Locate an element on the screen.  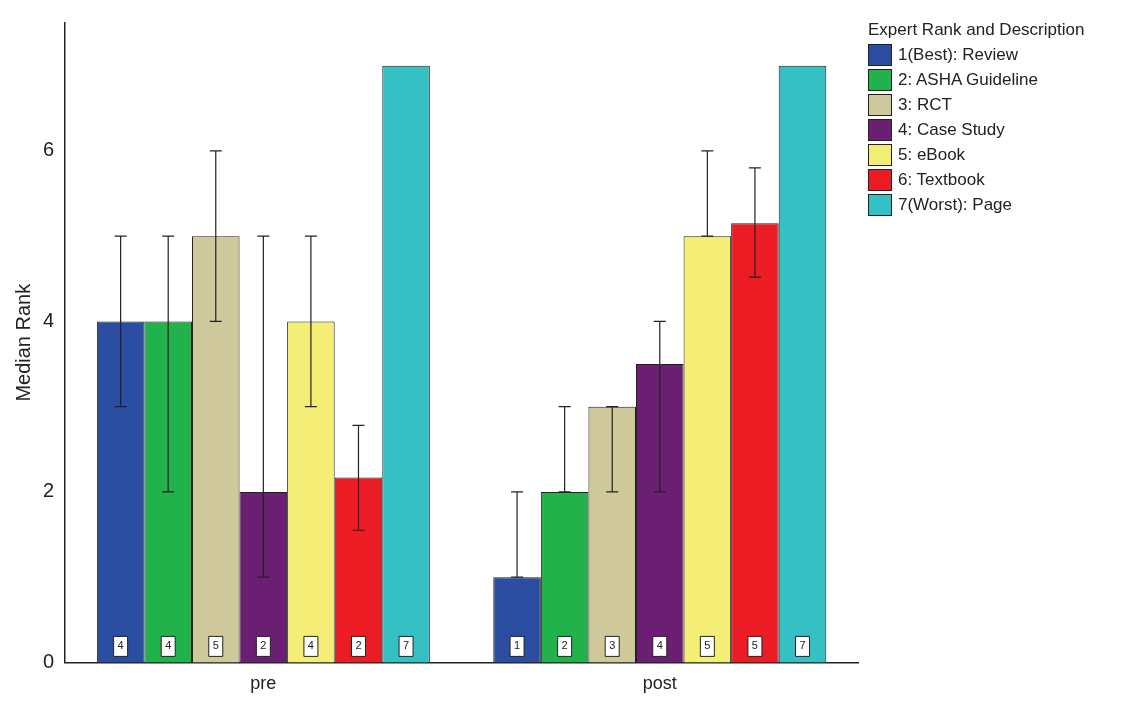
y-tick-label: 6 is located at coordinates (49, 149).